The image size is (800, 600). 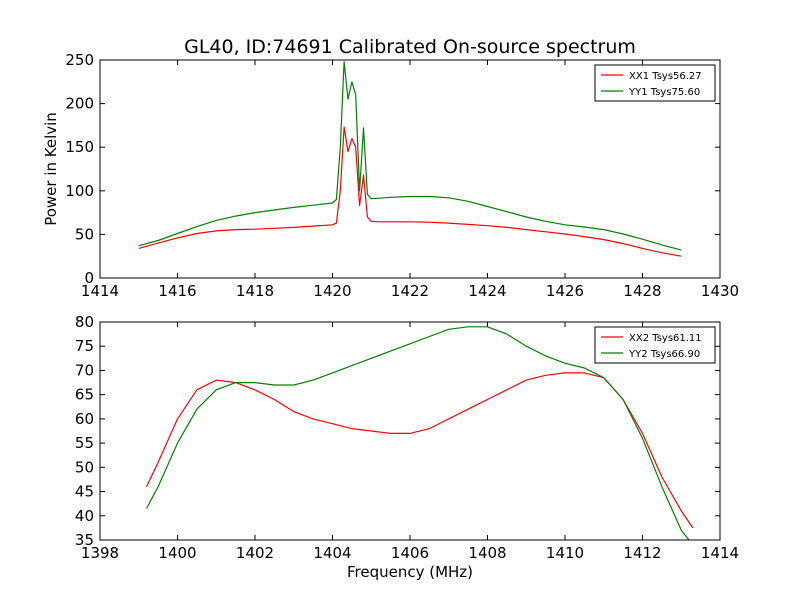 I want to click on top-legend-box, so click(x=655, y=83).